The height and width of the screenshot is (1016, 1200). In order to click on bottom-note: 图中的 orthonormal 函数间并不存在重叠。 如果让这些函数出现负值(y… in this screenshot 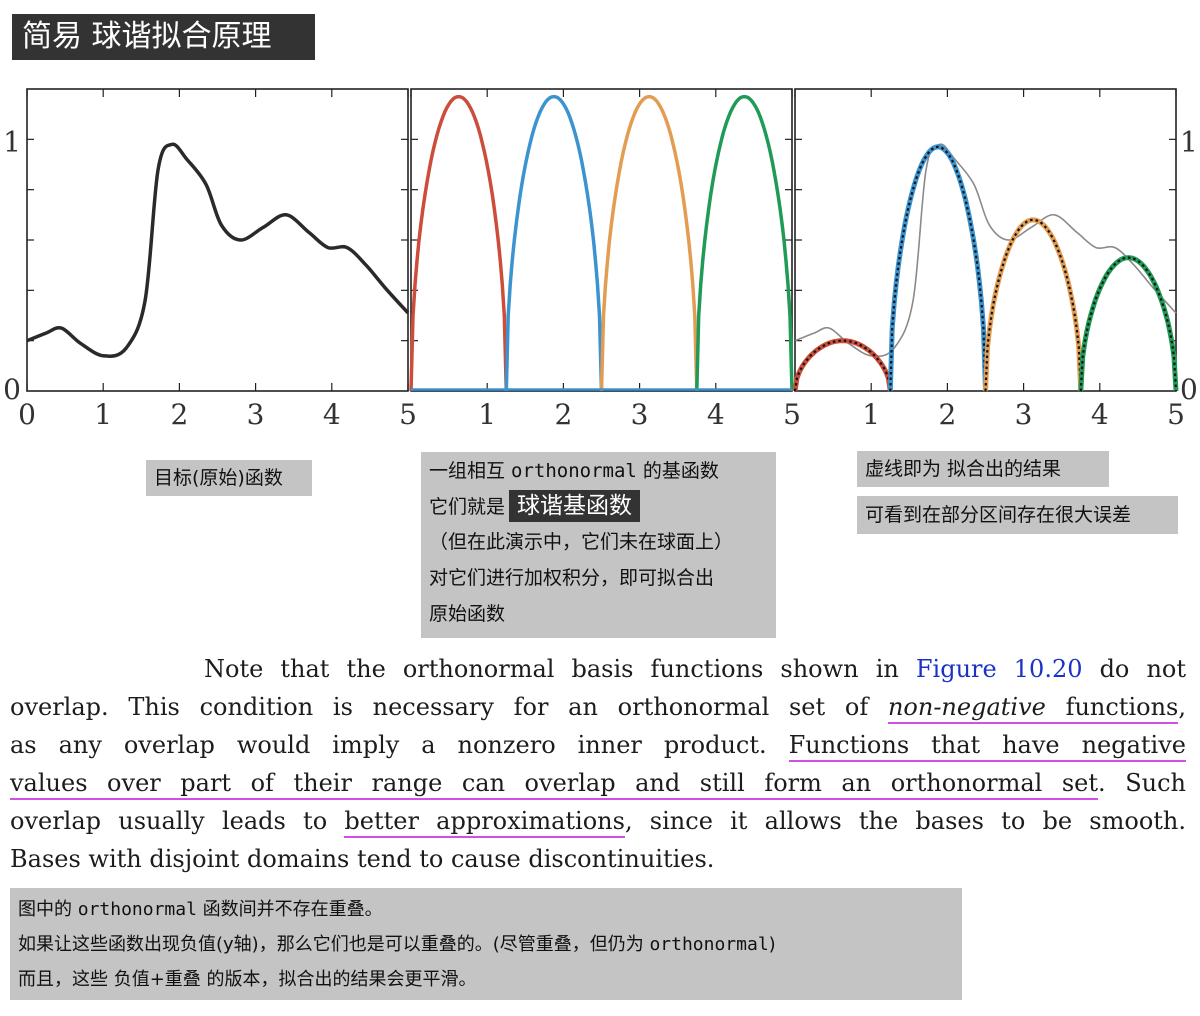, I will do `click(486, 944)`.